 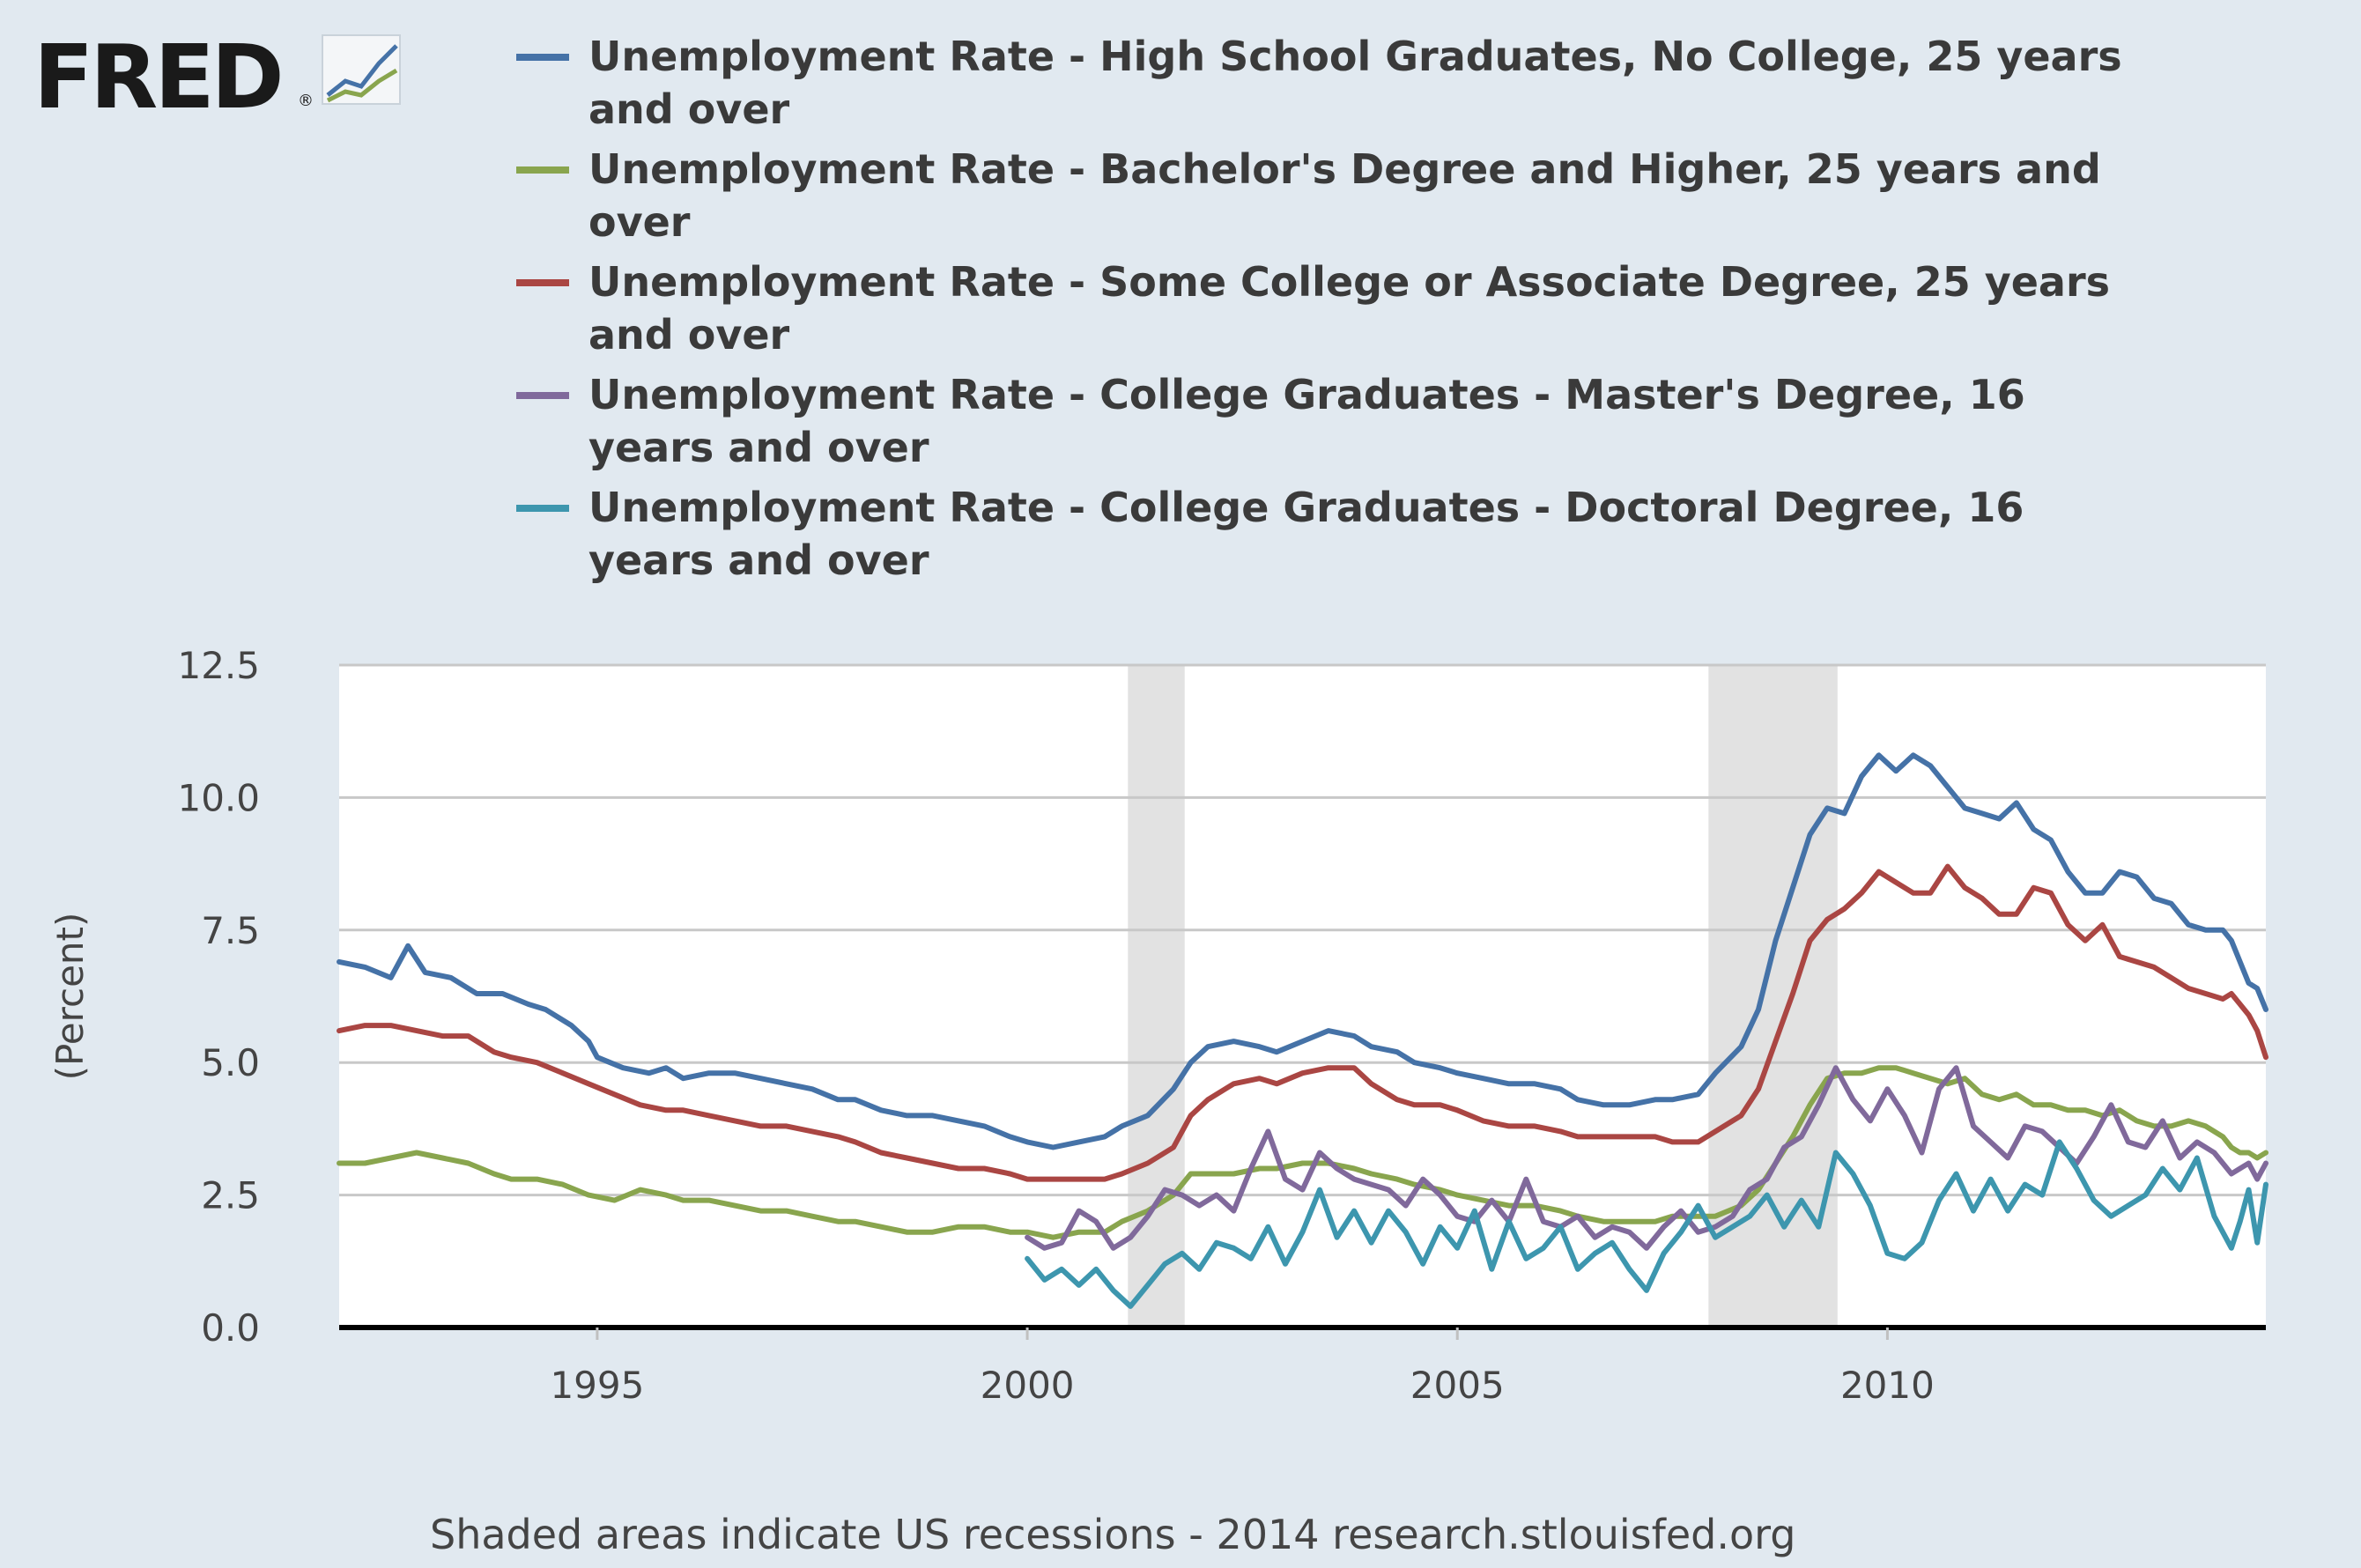 I want to click on y-tick-label: 0.0, so click(x=230, y=1328).